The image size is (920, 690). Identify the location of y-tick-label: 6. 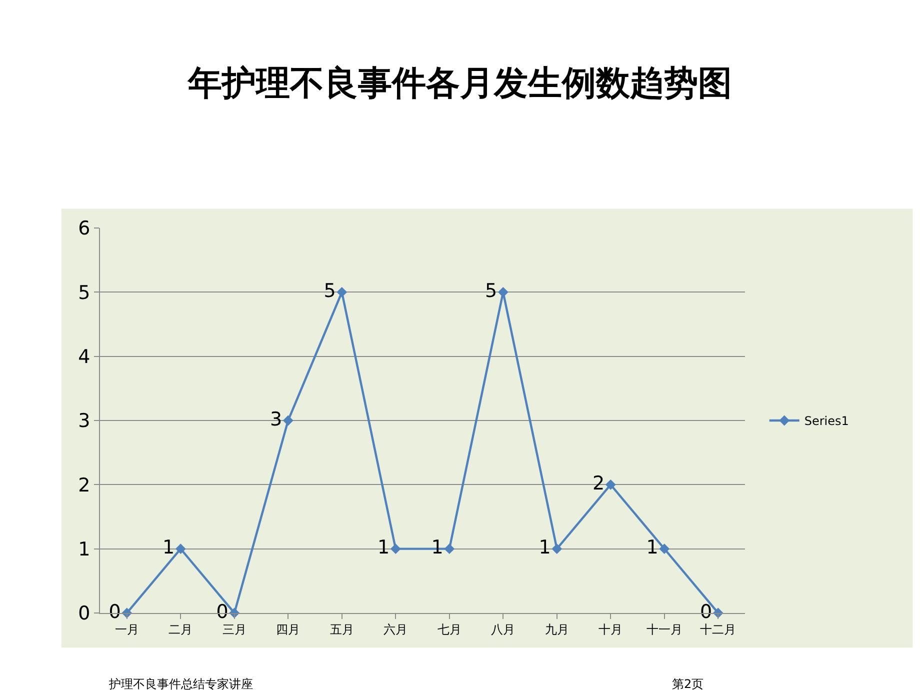
(84, 229).